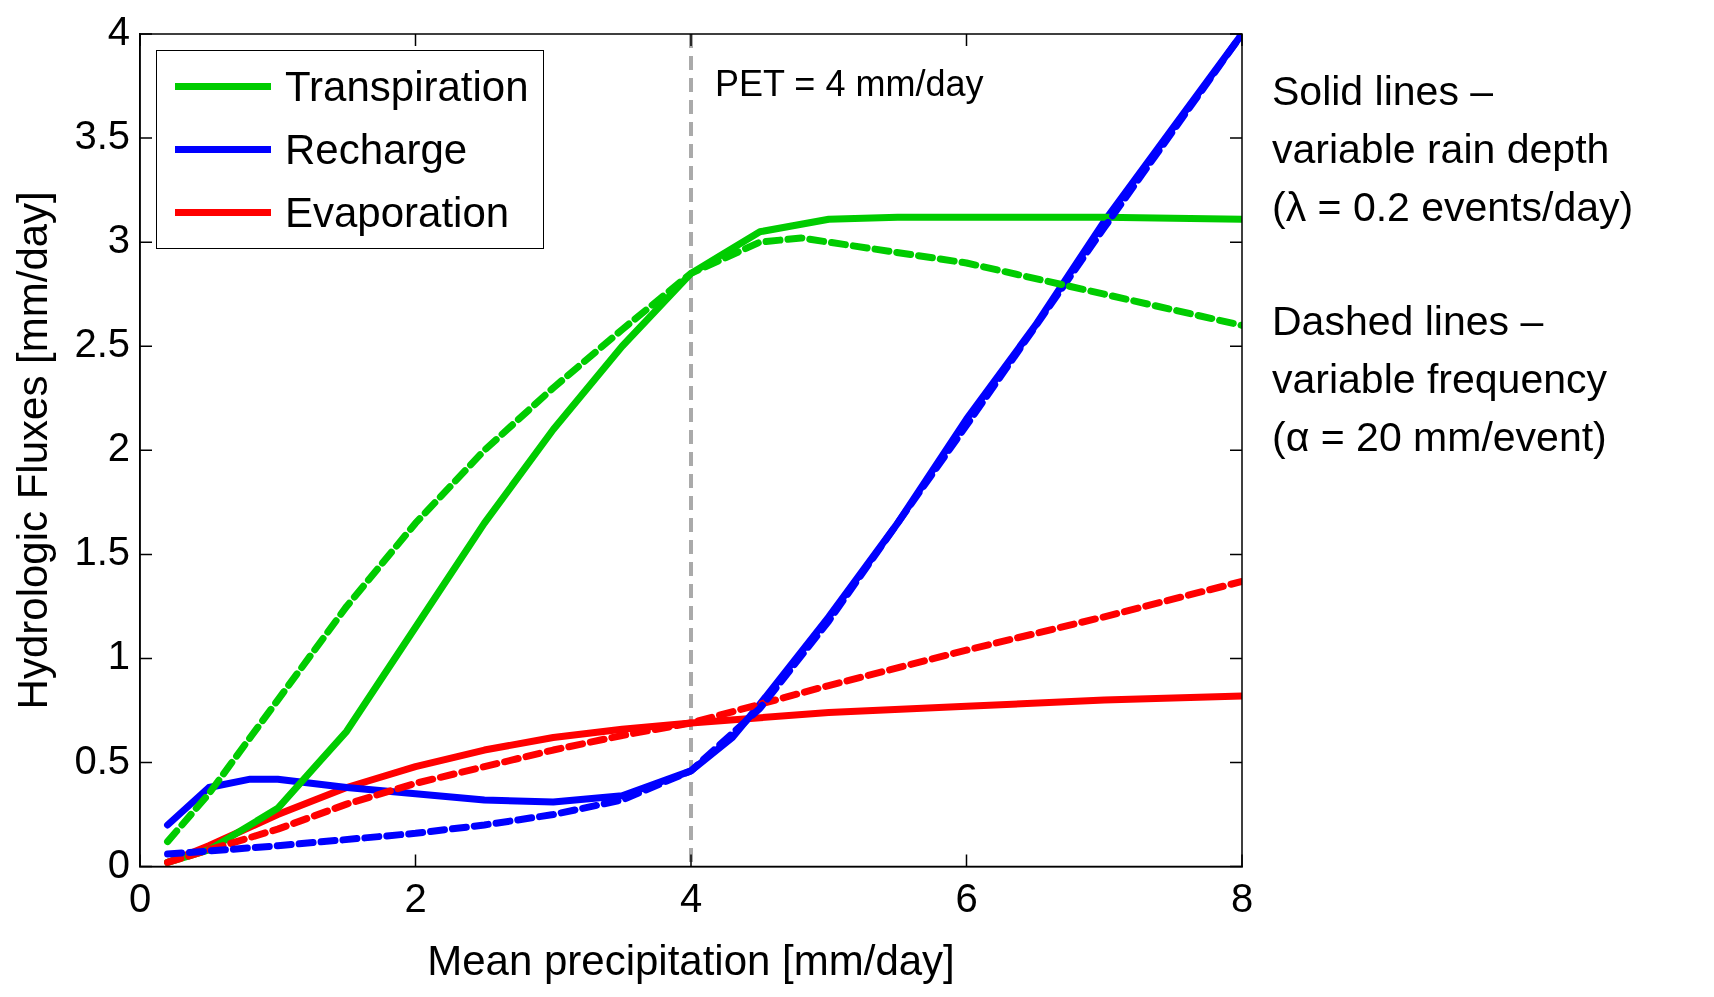 Image resolution: width=1714 pixels, height=997 pixels. What do you see at coordinates (966, 897) in the screenshot?
I see `x-tick-label: 6` at bounding box center [966, 897].